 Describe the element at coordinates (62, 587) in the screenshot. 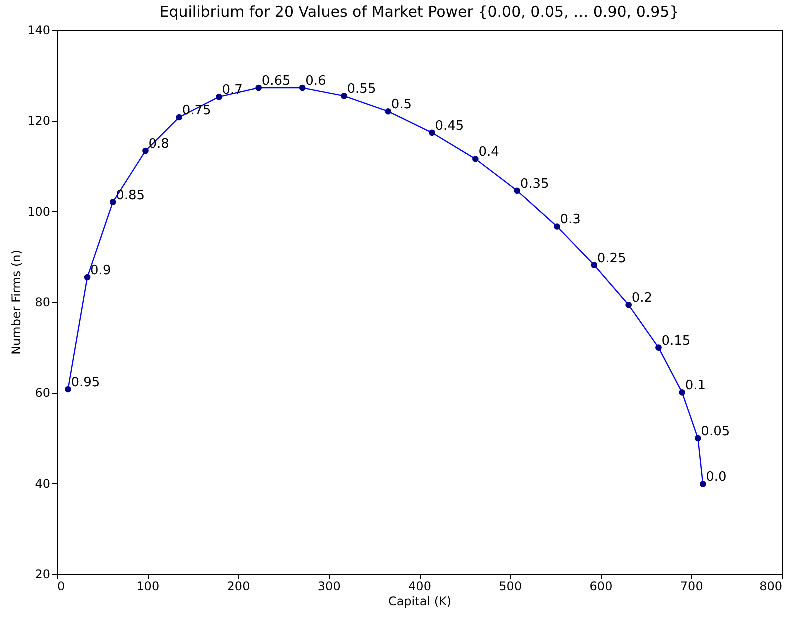

I see `x-tick-label: 0` at that location.